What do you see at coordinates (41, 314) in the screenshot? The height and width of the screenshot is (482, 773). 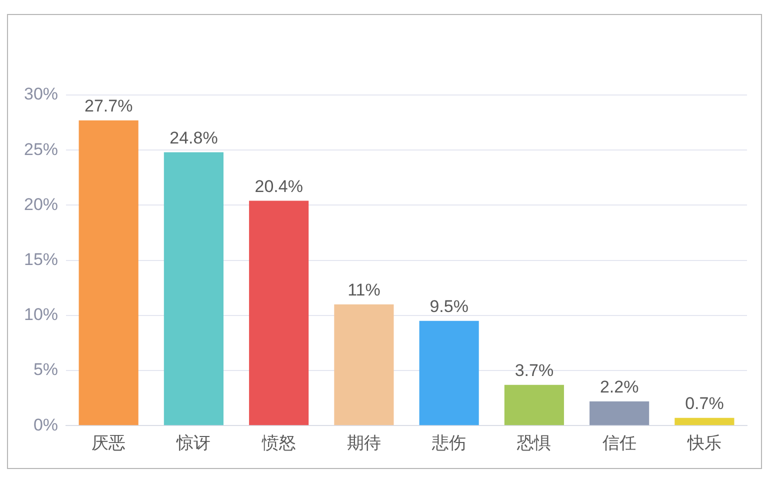 I see `y-tick-label: 10%` at bounding box center [41, 314].